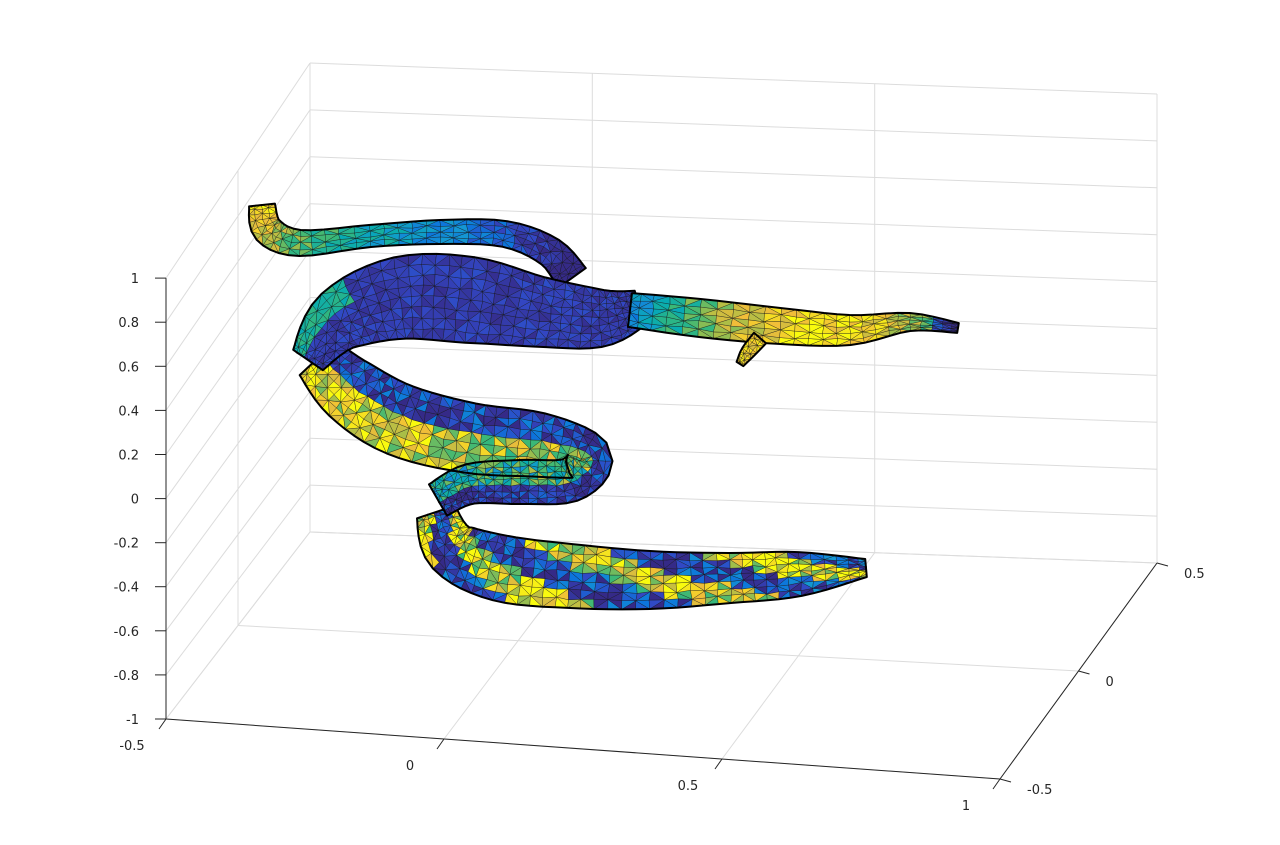  Describe the element at coordinates (128, 367) in the screenshot. I see `z-tick-label: 0.6` at that location.